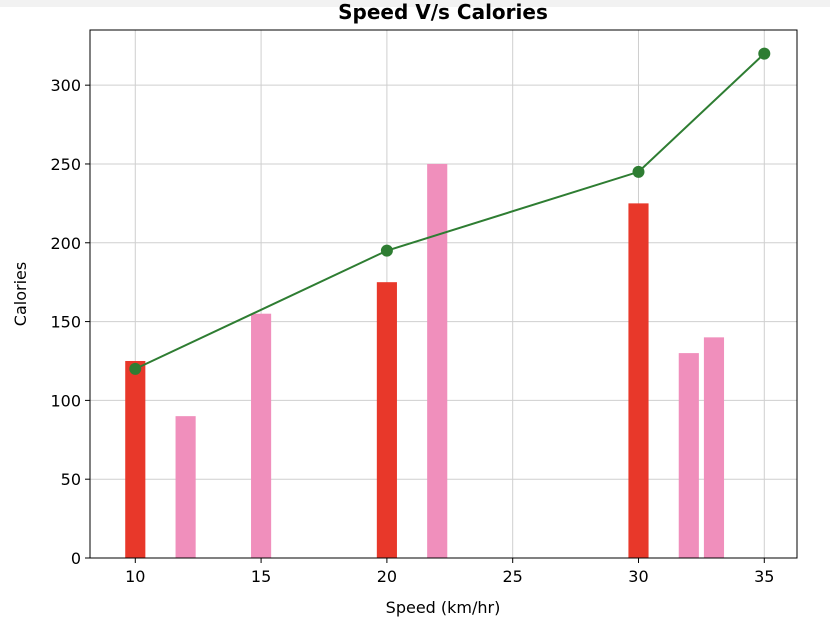 The height and width of the screenshot is (626, 830). What do you see at coordinates (443, 12) in the screenshot?
I see `chart-title: Speed V/s Calories` at bounding box center [443, 12].